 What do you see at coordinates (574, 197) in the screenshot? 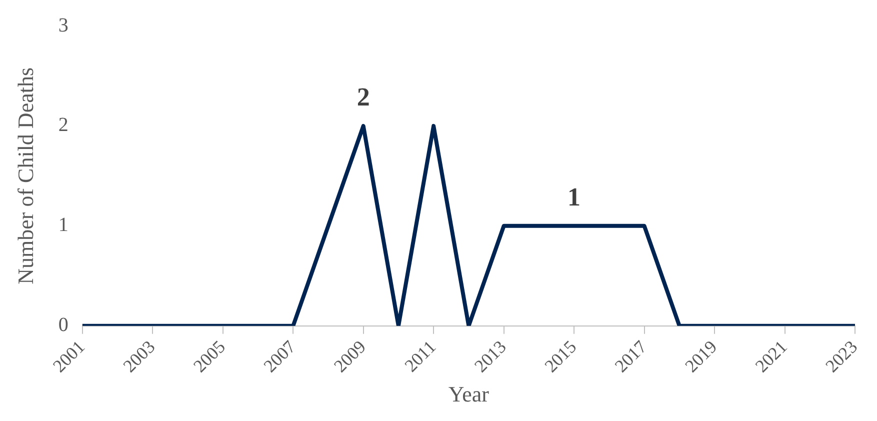
I see `annotation: 1` at bounding box center [574, 197].